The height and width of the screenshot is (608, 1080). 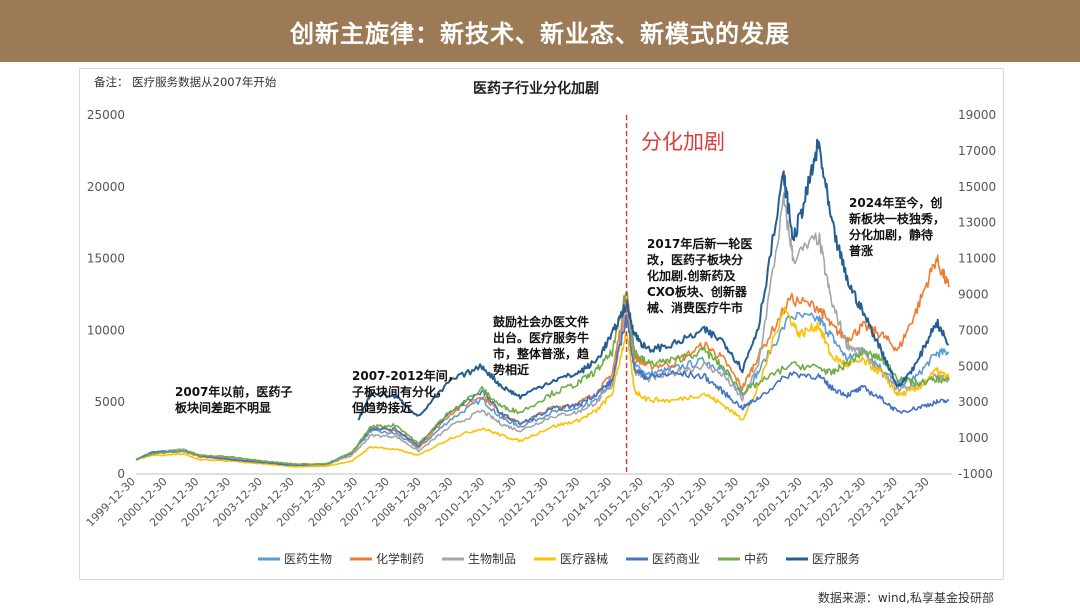 What do you see at coordinates (223, 408) in the screenshot?
I see `annotation-line: 板块间差距不明显` at bounding box center [223, 408].